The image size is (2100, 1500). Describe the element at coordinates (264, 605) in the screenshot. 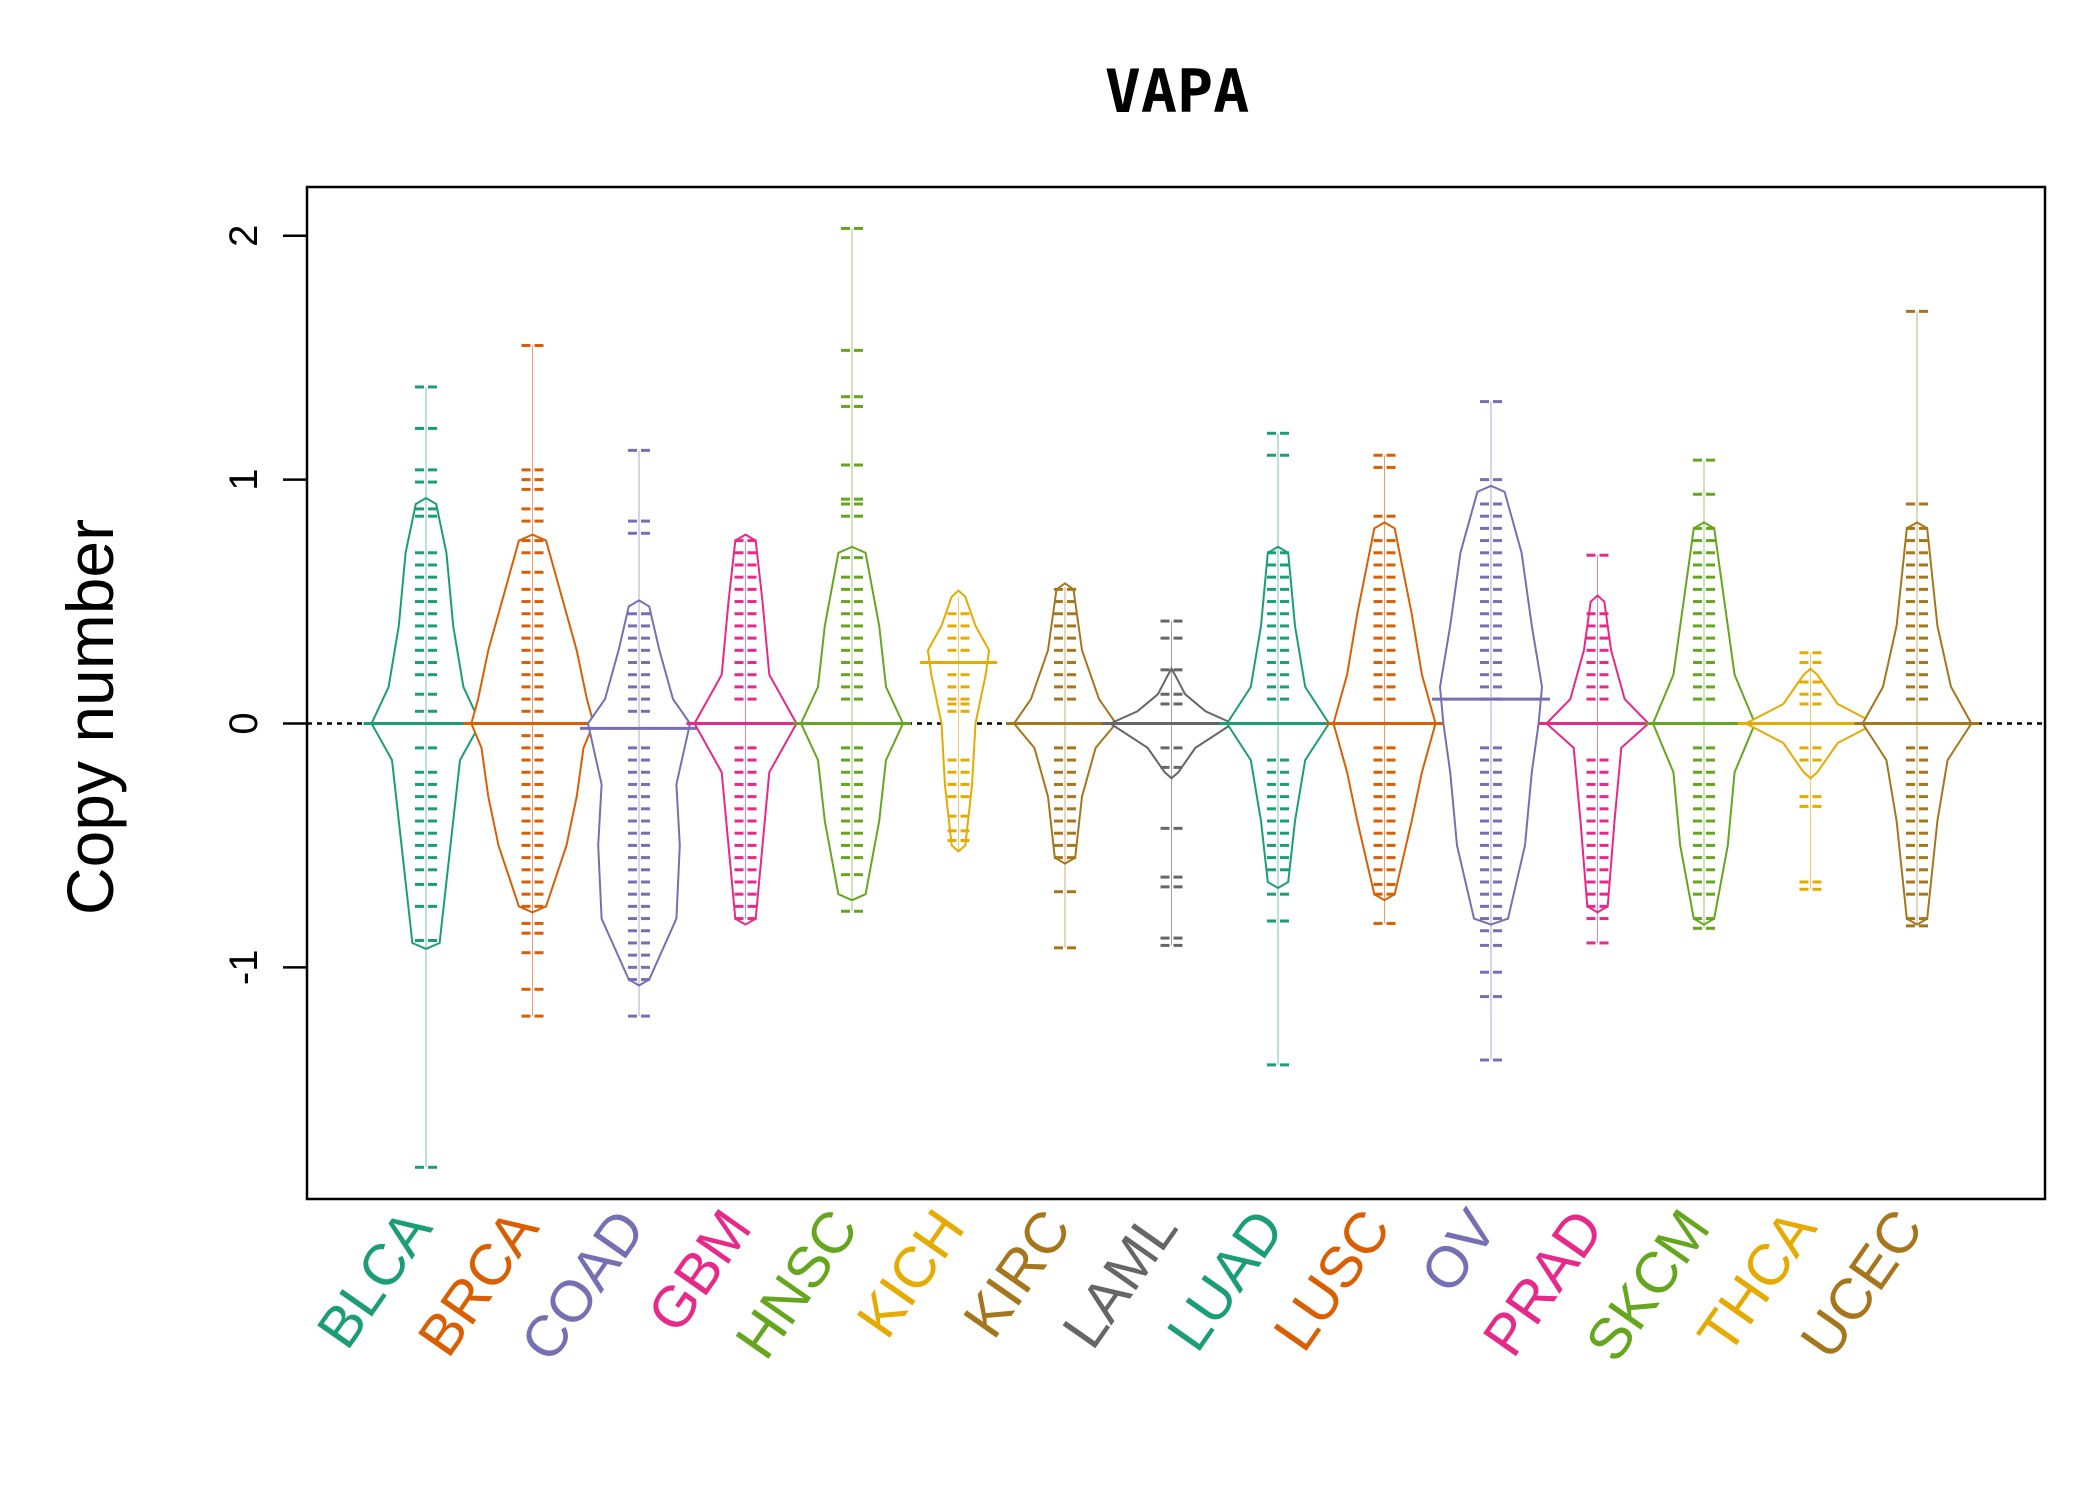

I see `y-axis: -1 0 1 2` at that location.